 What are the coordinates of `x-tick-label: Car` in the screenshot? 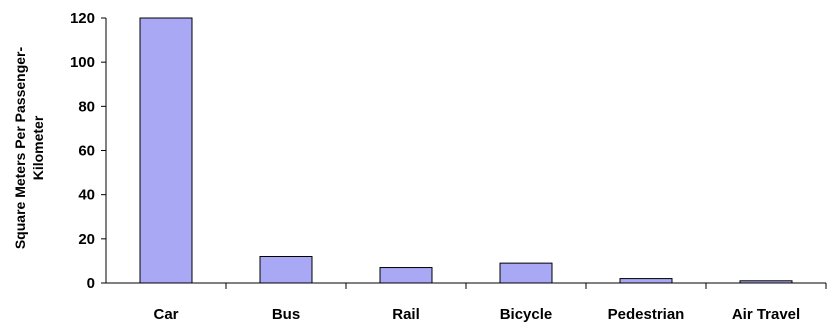 It's located at (165, 314).